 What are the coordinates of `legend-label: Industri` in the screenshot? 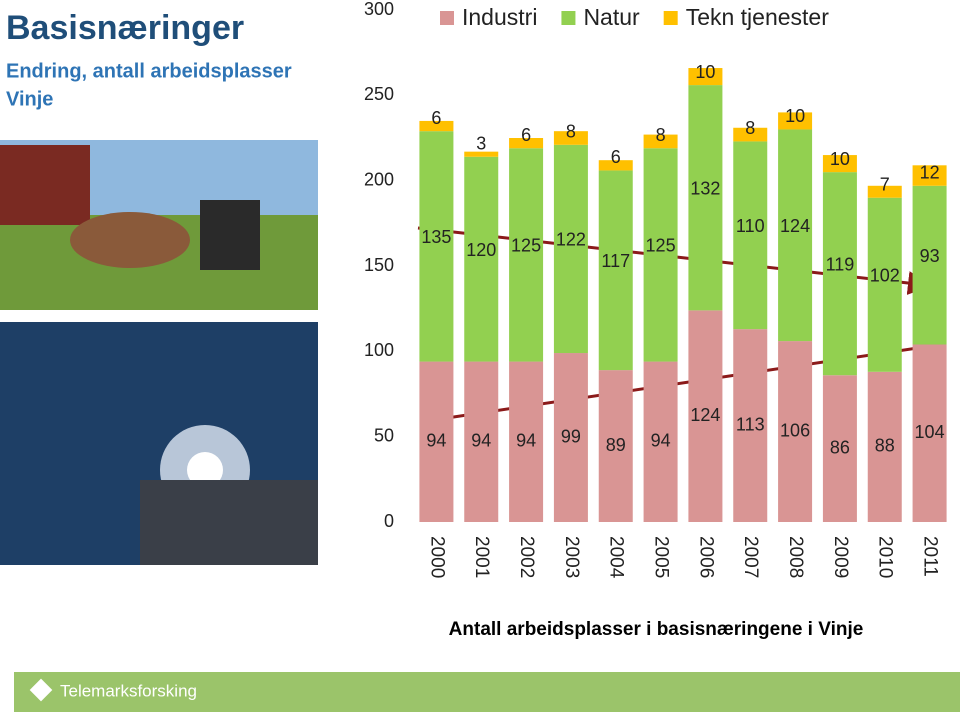 It's located at (499, 17).